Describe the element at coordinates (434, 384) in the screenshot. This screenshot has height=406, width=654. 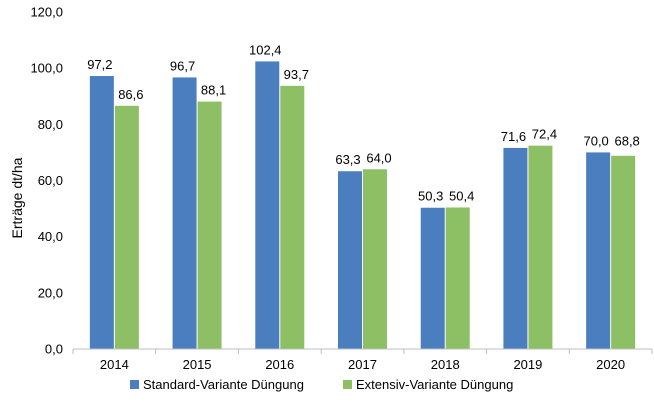
I see `legend-label-extensiv: Extensiv-Variante Düngung` at that location.